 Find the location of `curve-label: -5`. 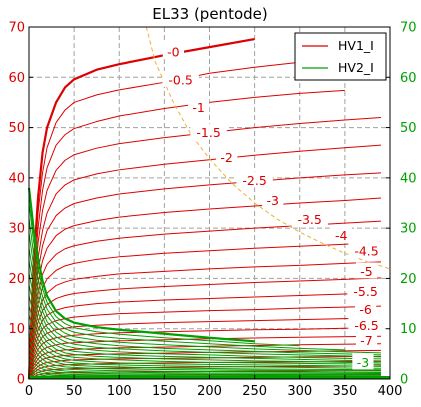

curve-label: -5 is located at coordinates (366, 271).